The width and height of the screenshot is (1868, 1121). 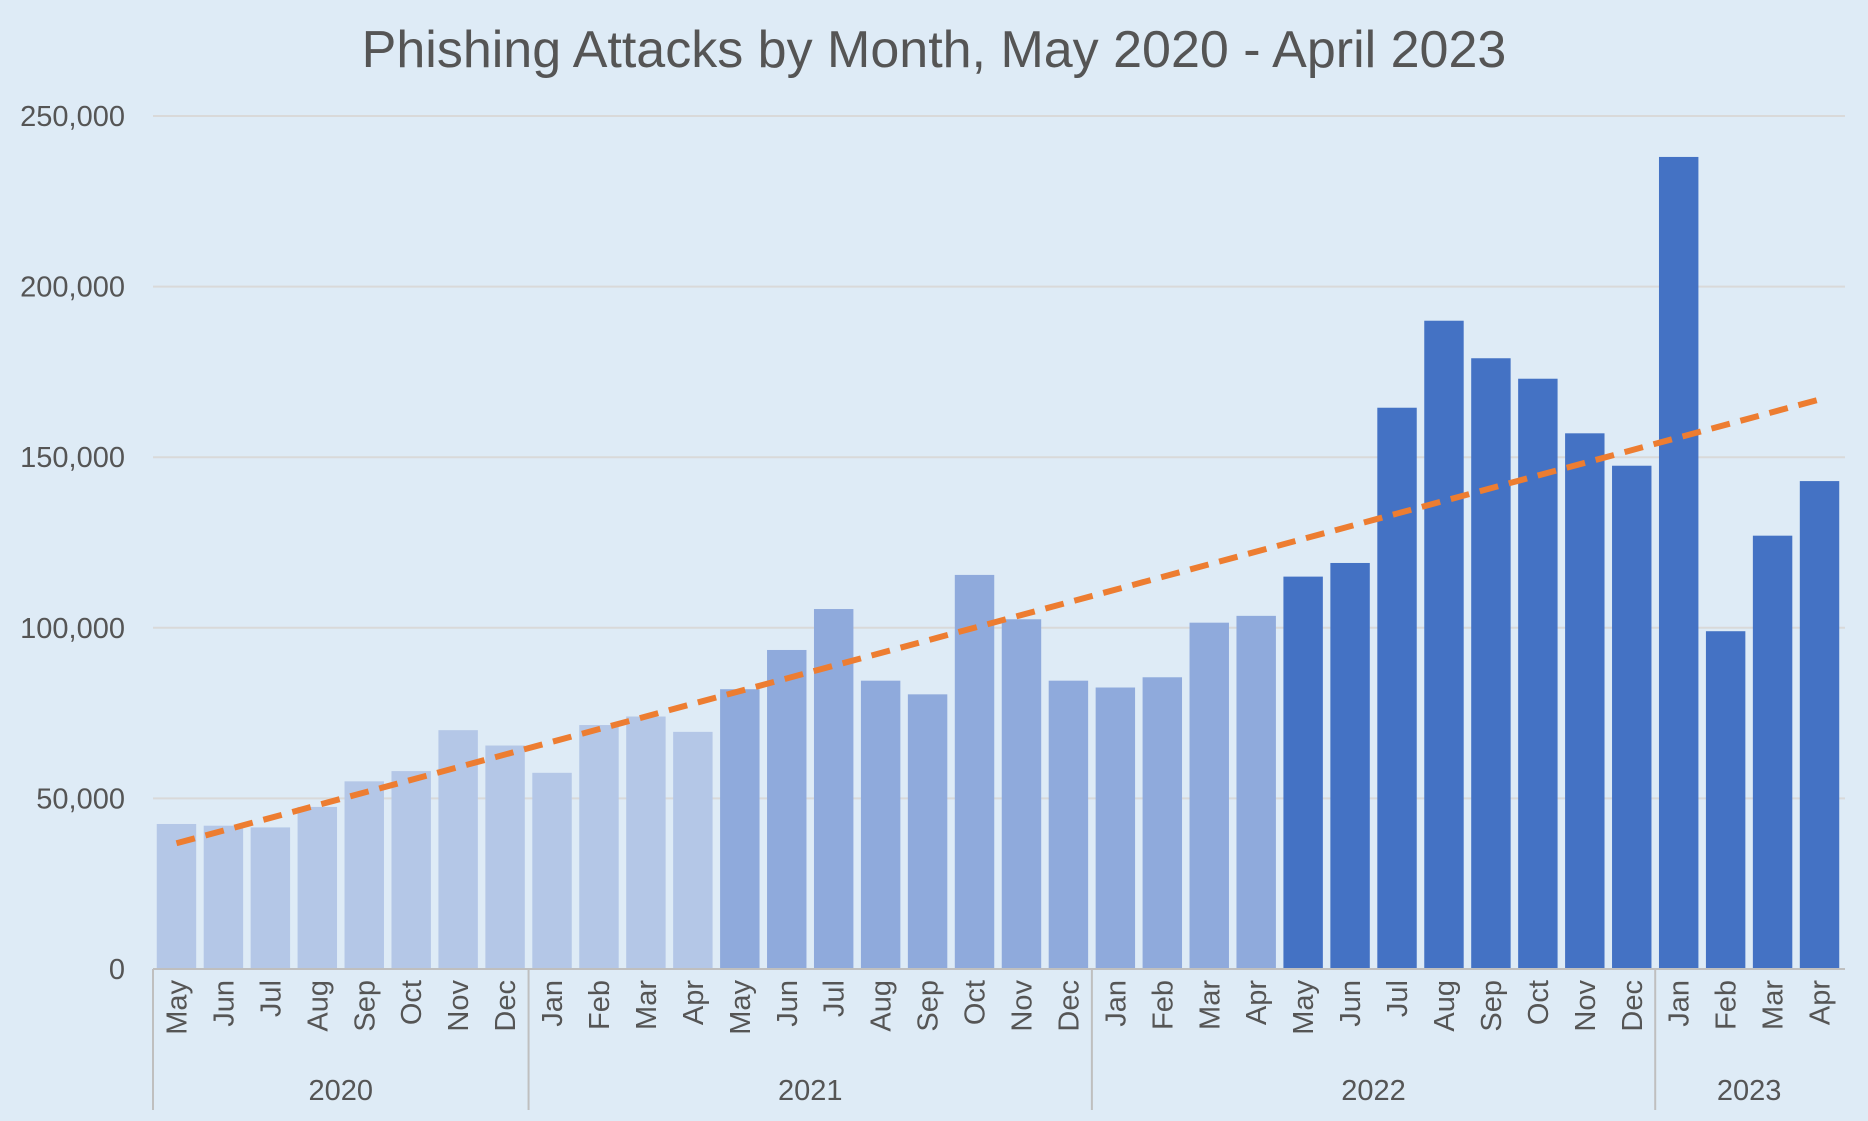 What do you see at coordinates (1373, 1091) in the screenshot?
I see `year-group-label: 2022` at bounding box center [1373, 1091].